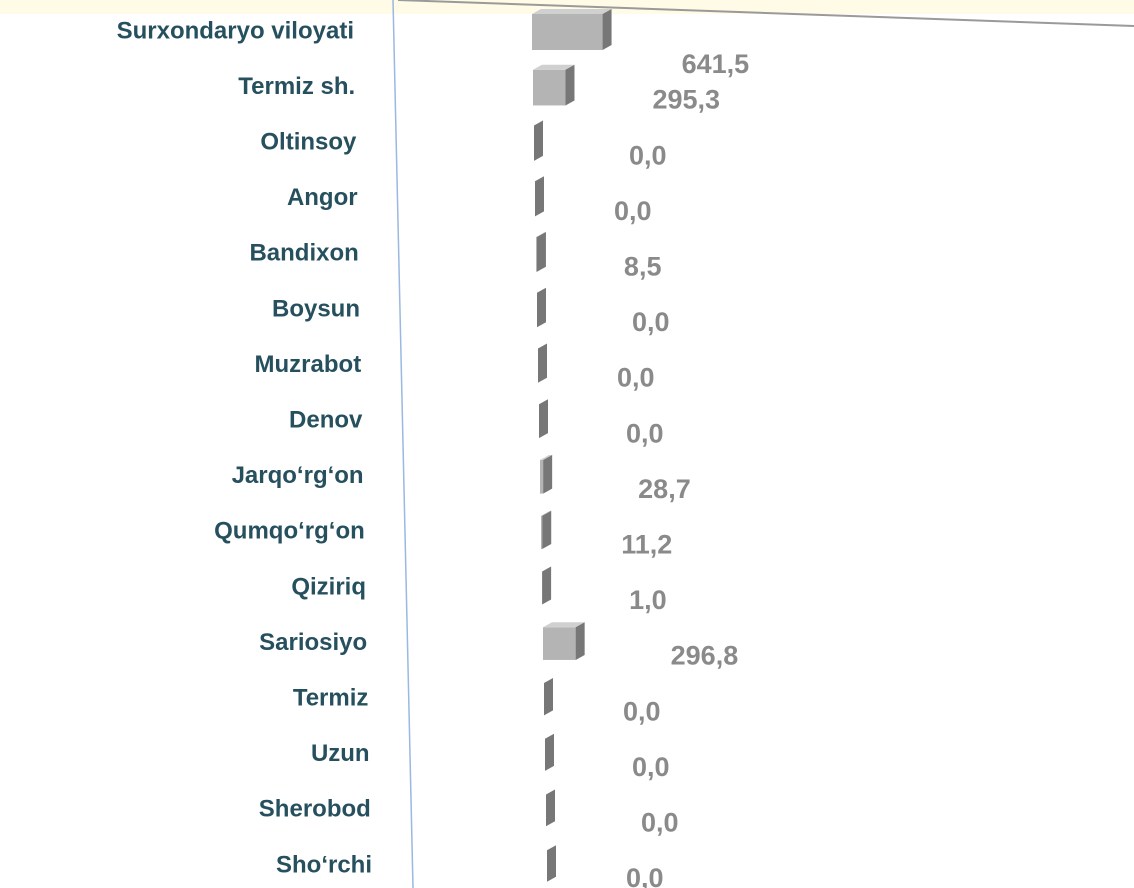 This screenshot has width=1134, height=888. I want to click on category-label: Angor, so click(322, 197).